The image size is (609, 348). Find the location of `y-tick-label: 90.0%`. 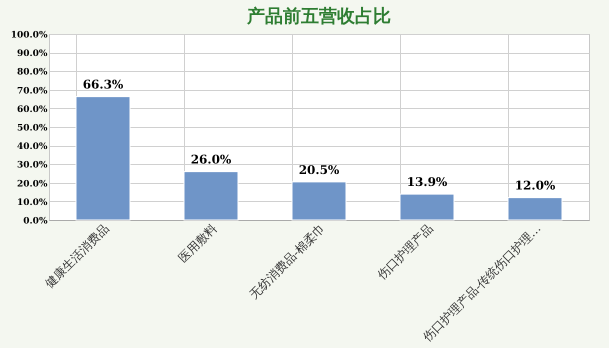

y-tick-label: 90.0% is located at coordinates (32, 54).